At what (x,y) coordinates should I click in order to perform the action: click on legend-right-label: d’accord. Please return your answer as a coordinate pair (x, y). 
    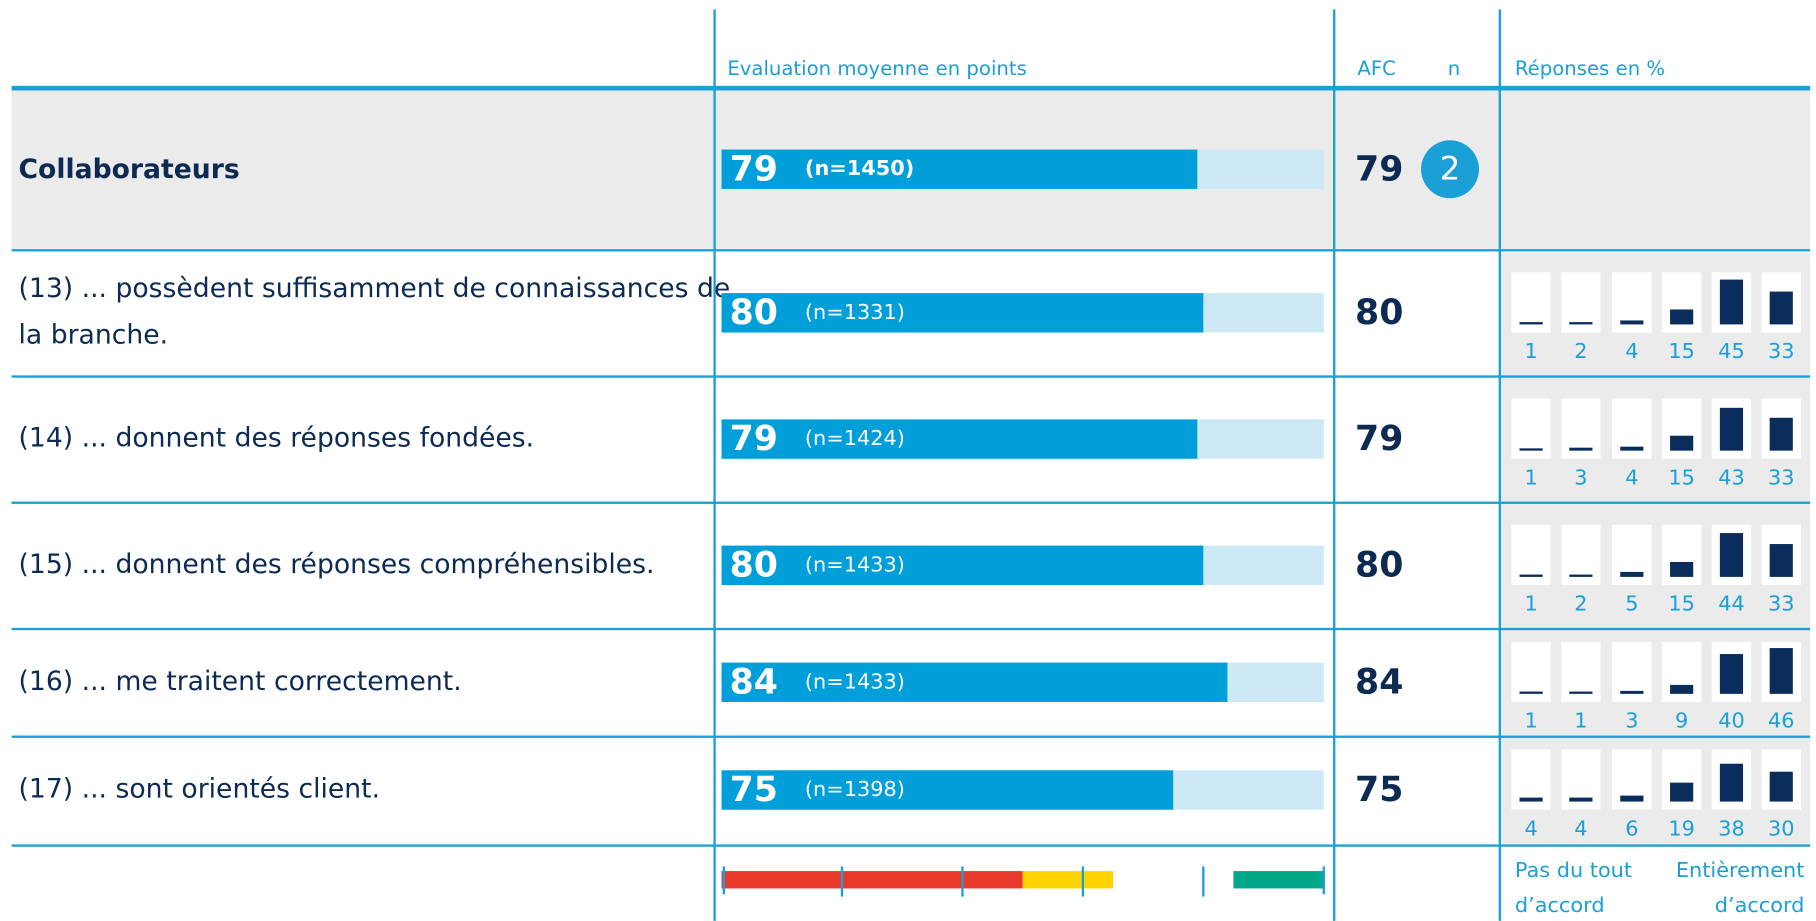
    Looking at the image, I should click on (1760, 905).